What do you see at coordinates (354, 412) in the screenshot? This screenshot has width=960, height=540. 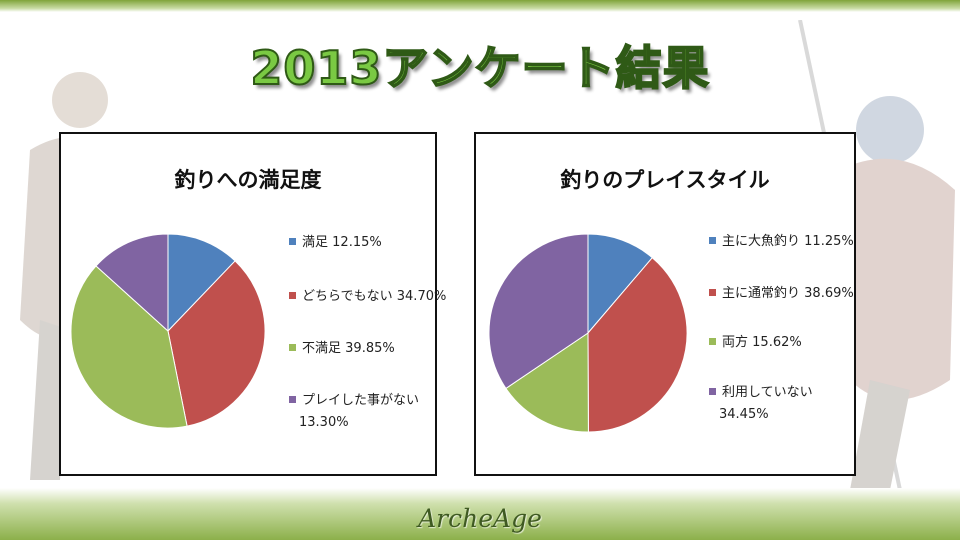 I see `legend-item: プレイした事がない 13.30%` at bounding box center [354, 412].